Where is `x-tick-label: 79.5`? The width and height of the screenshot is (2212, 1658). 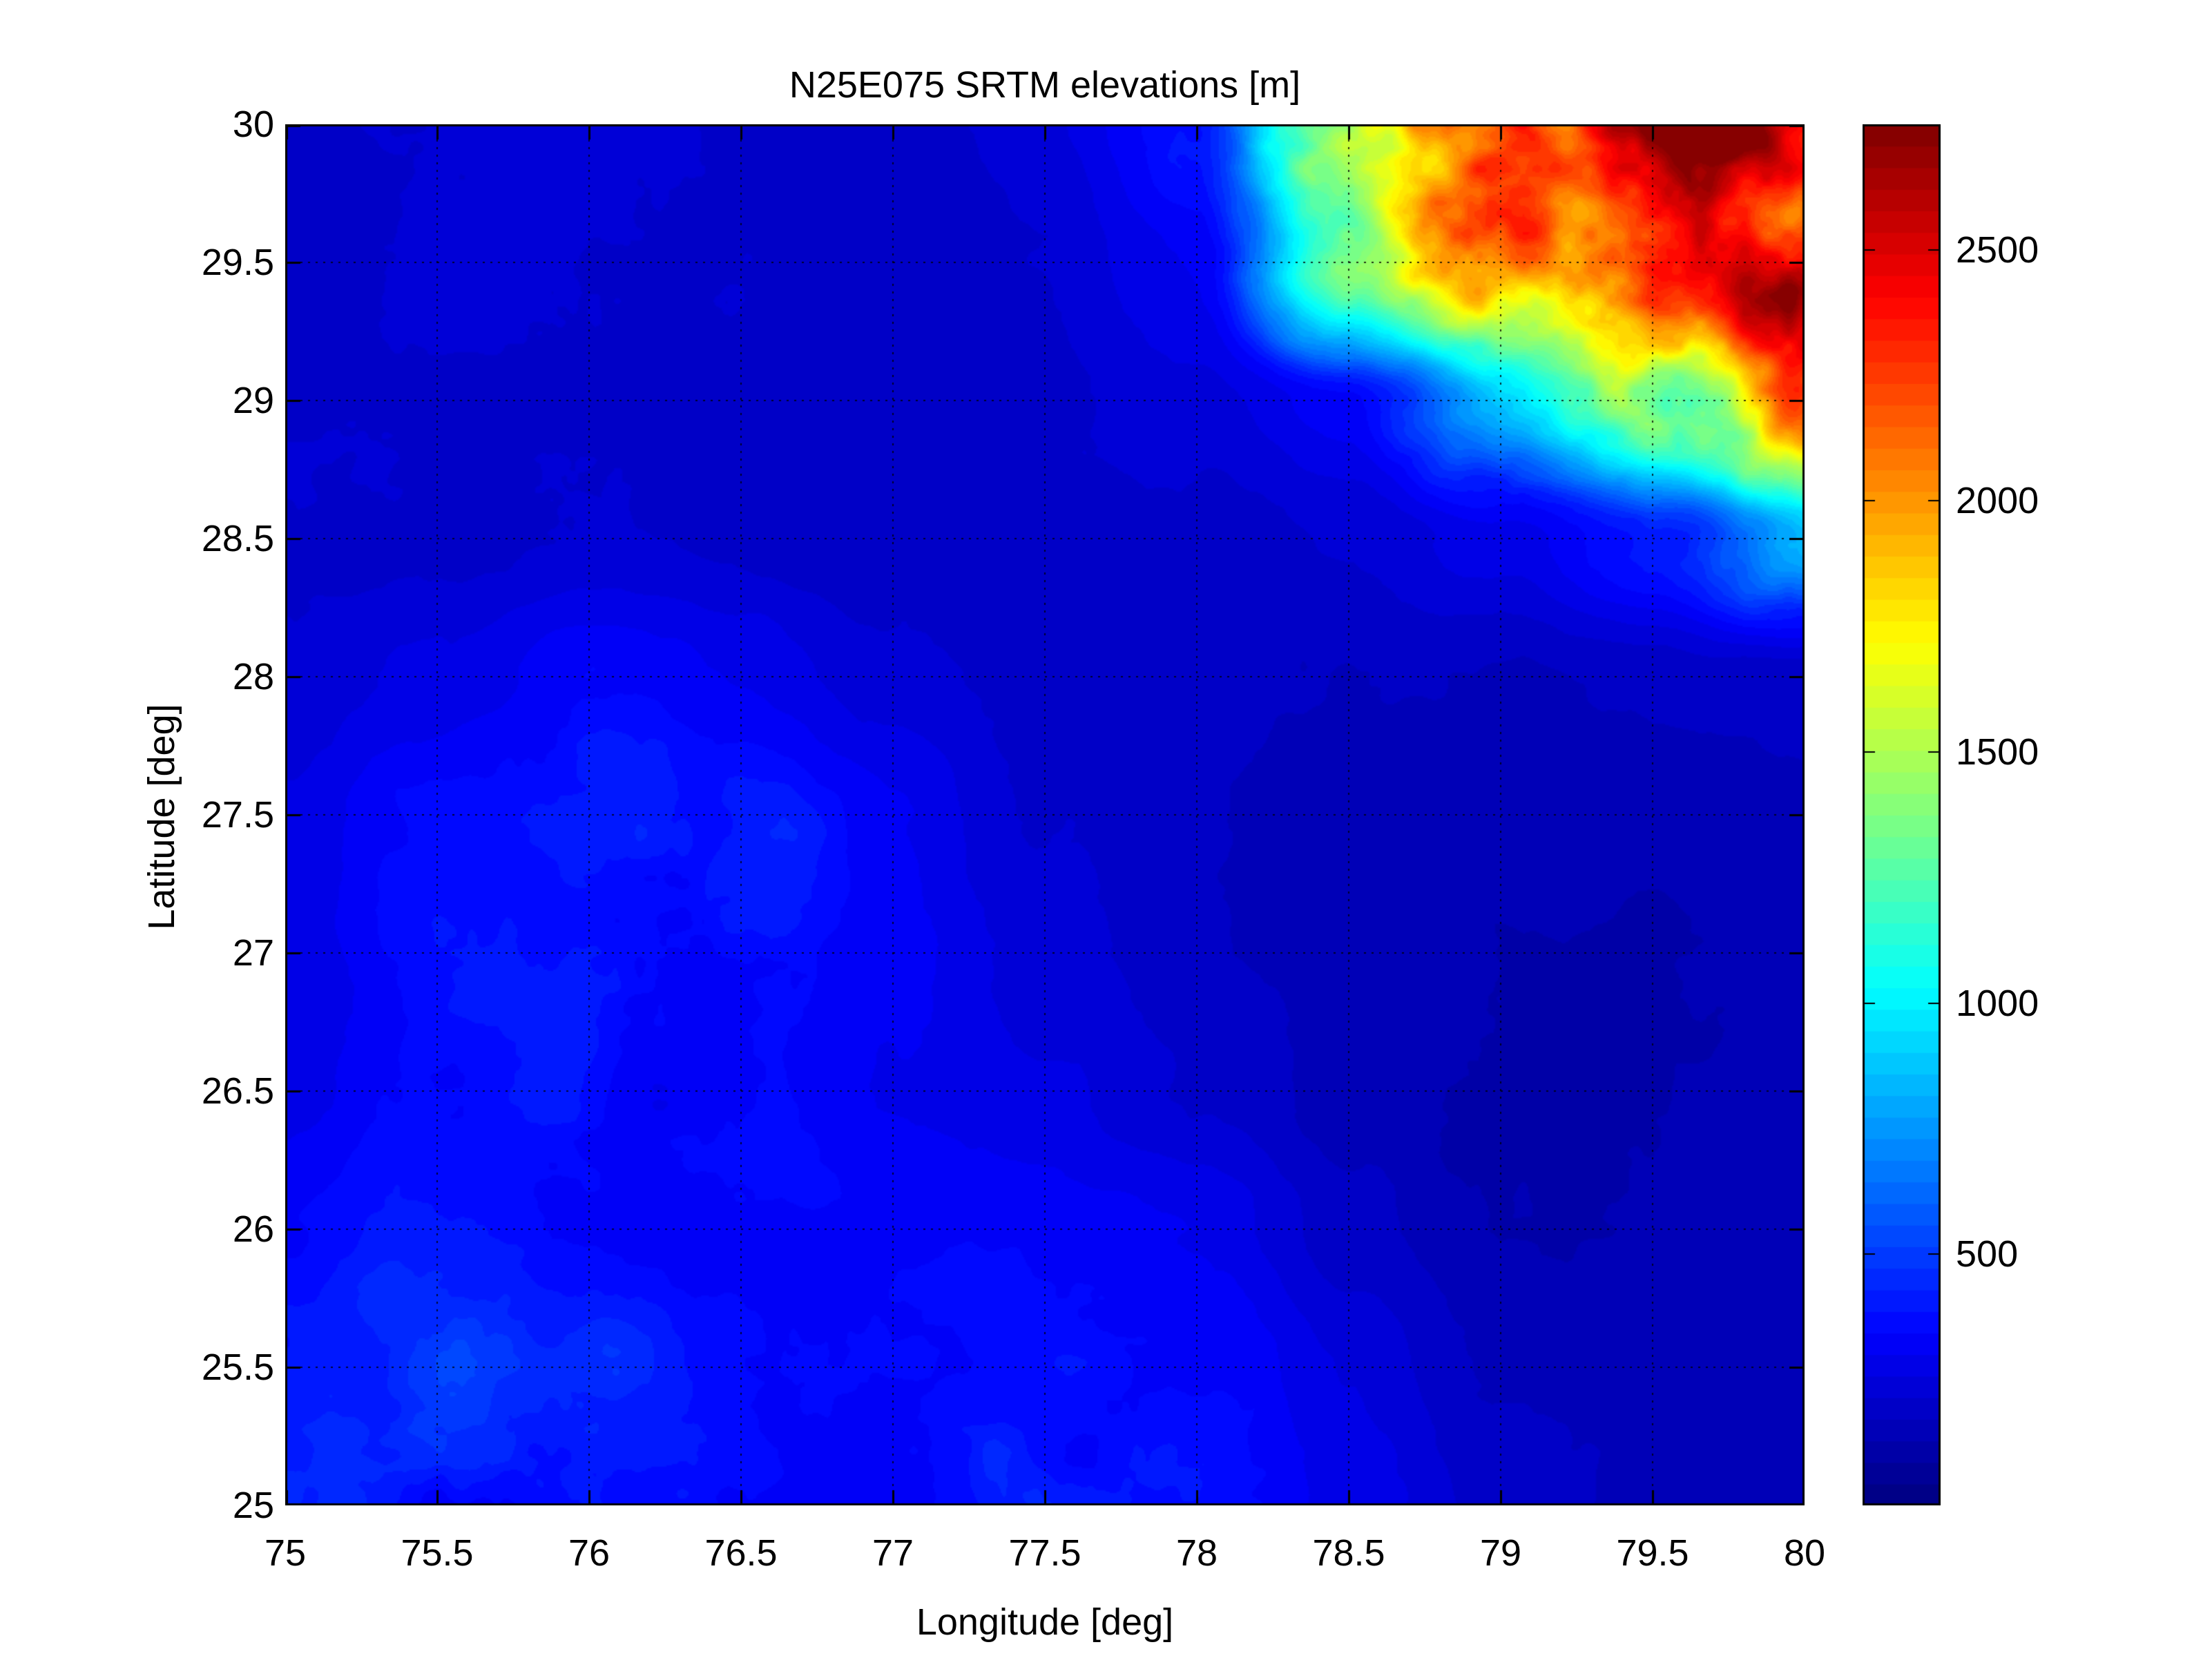 x-tick-label: 79.5 is located at coordinates (1653, 1553).